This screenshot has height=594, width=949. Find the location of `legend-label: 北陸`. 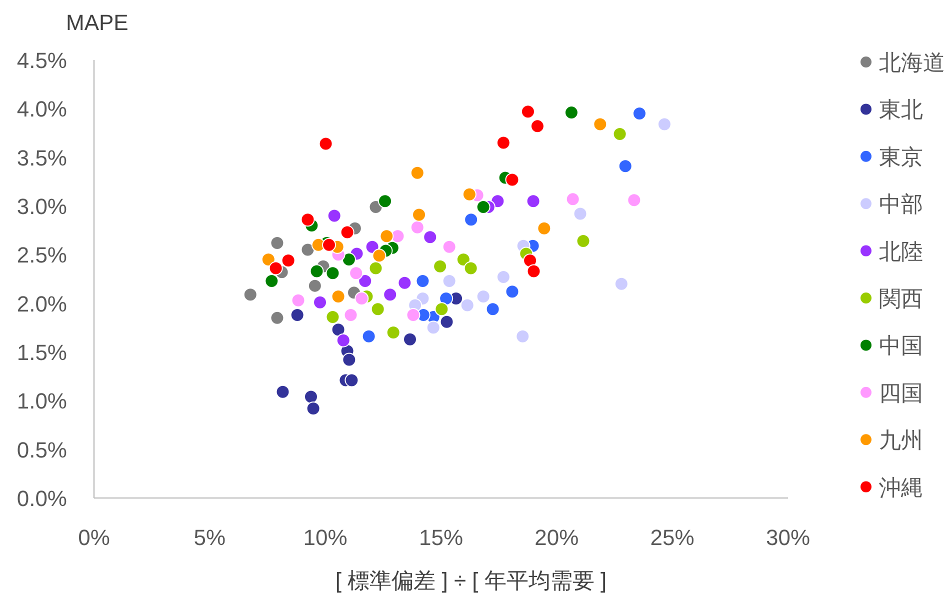

legend-label: 北陸 is located at coordinates (901, 251).